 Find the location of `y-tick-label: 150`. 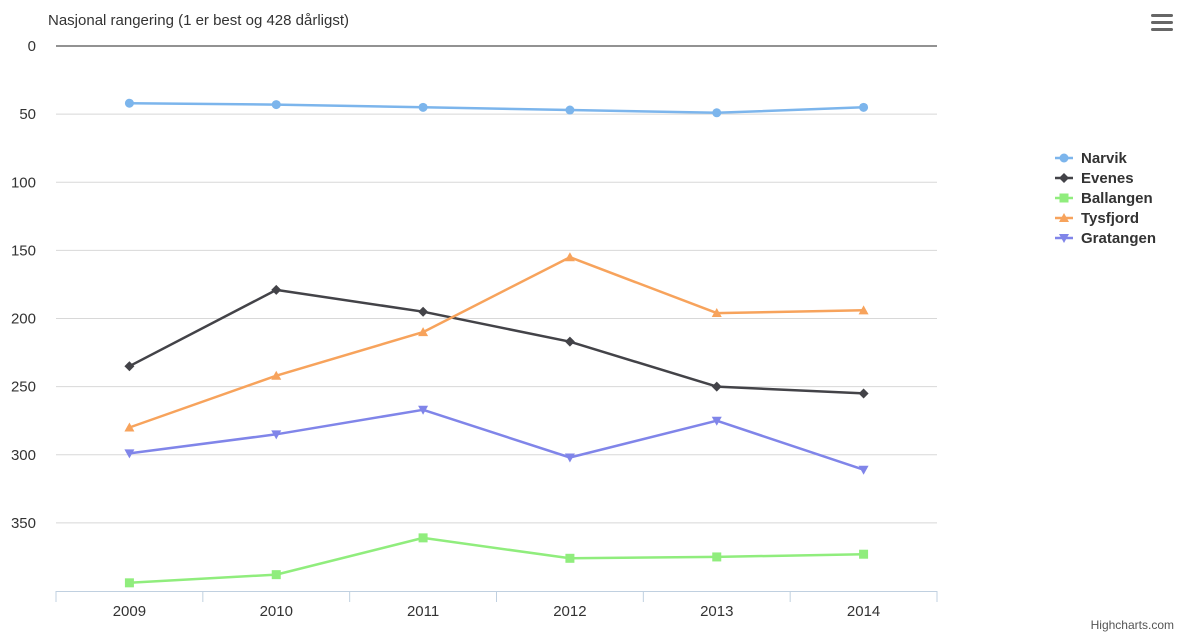

y-tick-label: 150 is located at coordinates (23, 250).